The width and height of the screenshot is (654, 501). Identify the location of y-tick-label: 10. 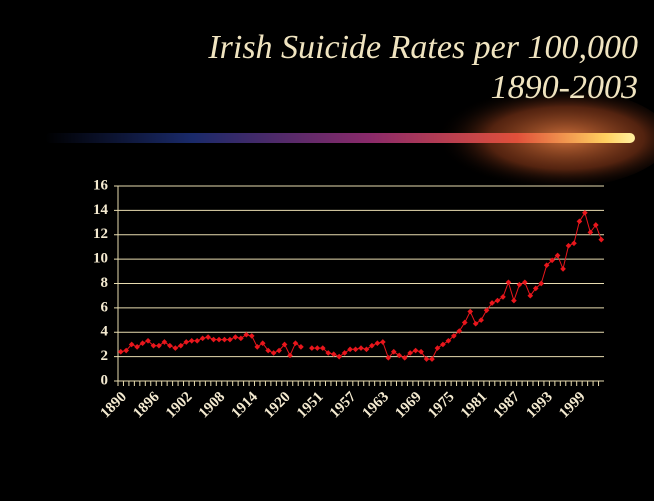
(100, 259).